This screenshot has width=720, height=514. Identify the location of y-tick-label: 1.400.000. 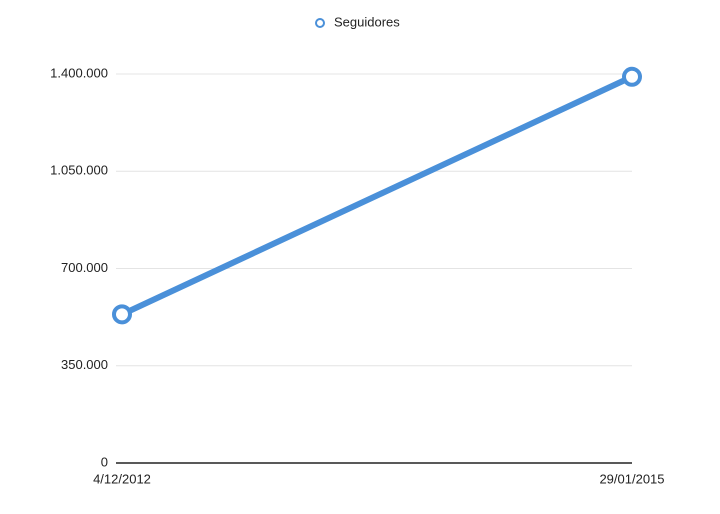
(79, 72).